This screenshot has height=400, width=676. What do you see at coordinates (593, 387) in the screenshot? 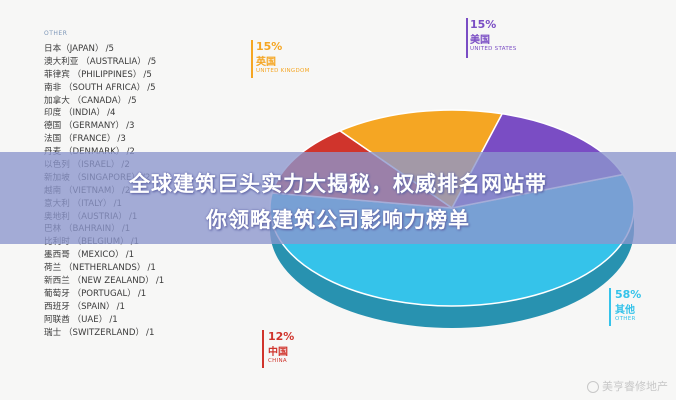
I see `watermark-logo-icon` at bounding box center [593, 387].